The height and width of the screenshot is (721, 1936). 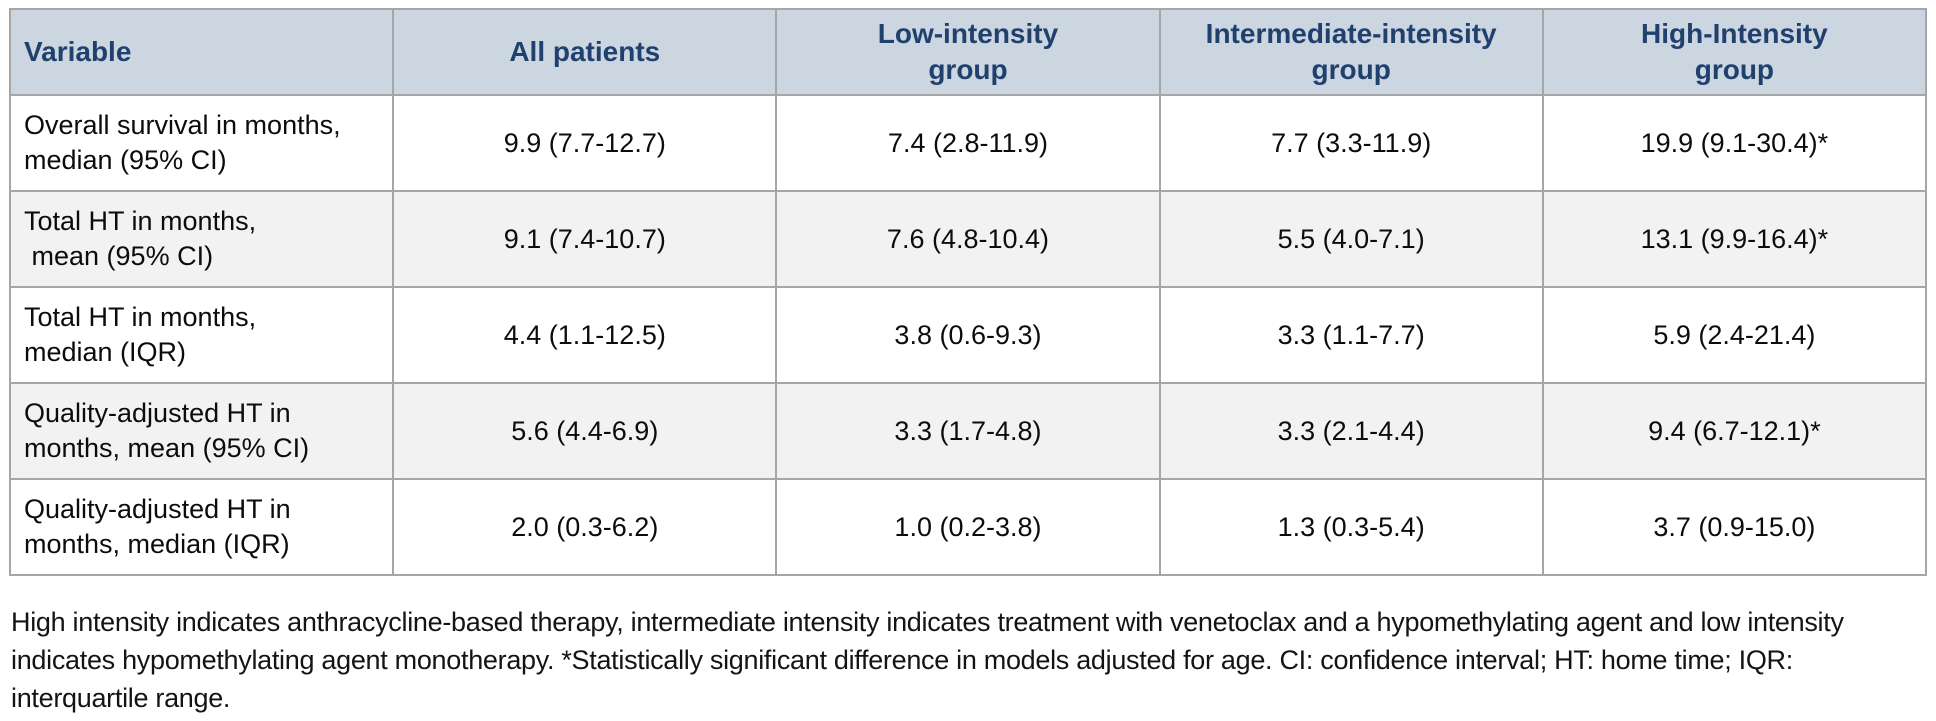 I want to click on data-cell: 13.1 (9.9-16.4)*, so click(x=1734, y=239).